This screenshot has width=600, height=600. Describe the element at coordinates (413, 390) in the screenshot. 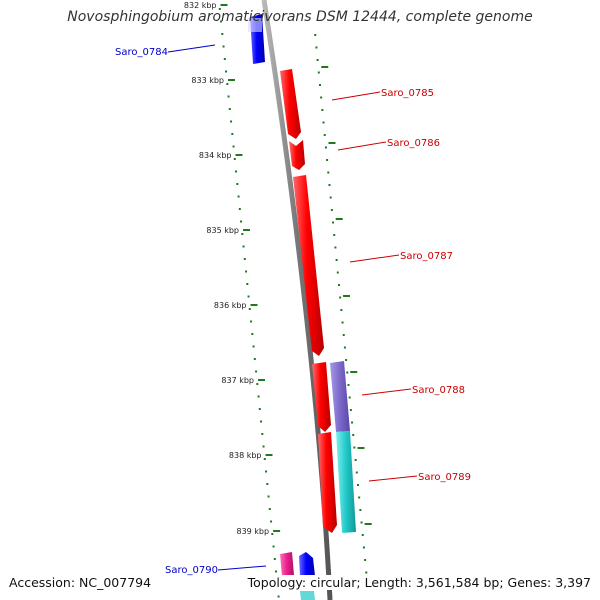

I see `gene-label-saro-0788: Saro_0788` at that location.